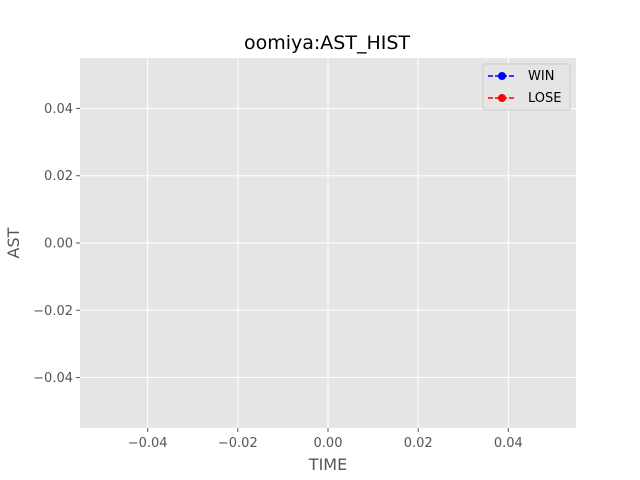  What do you see at coordinates (327, 43) in the screenshot?
I see `chart-title: oomiya:AST_HIST` at bounding box center [327, 43].